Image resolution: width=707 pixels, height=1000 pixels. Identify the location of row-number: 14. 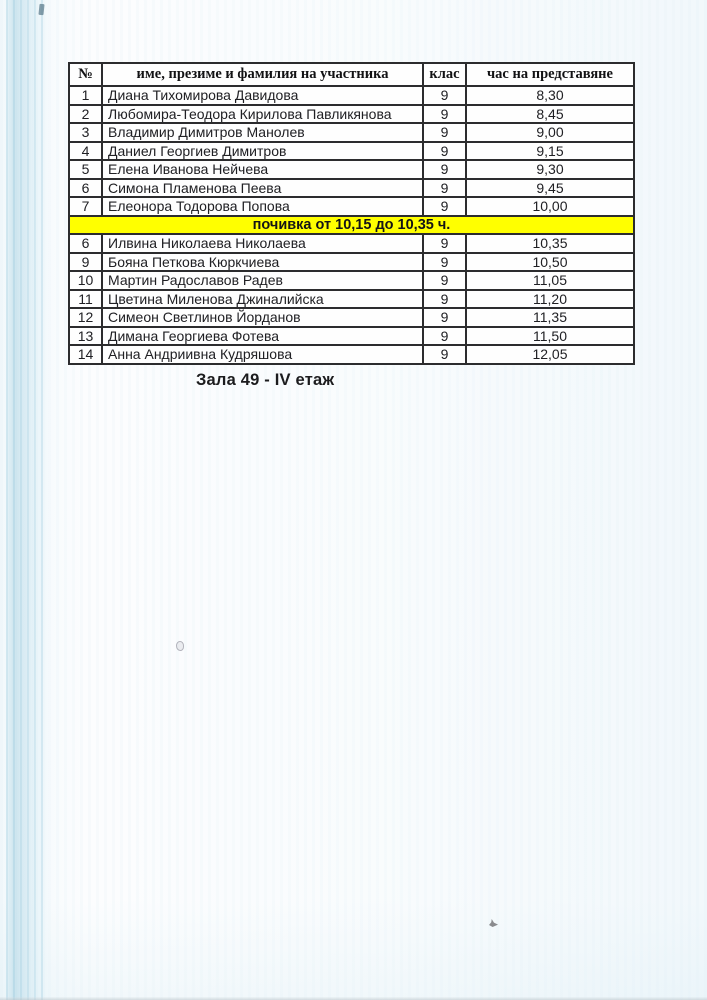
(85, 354).